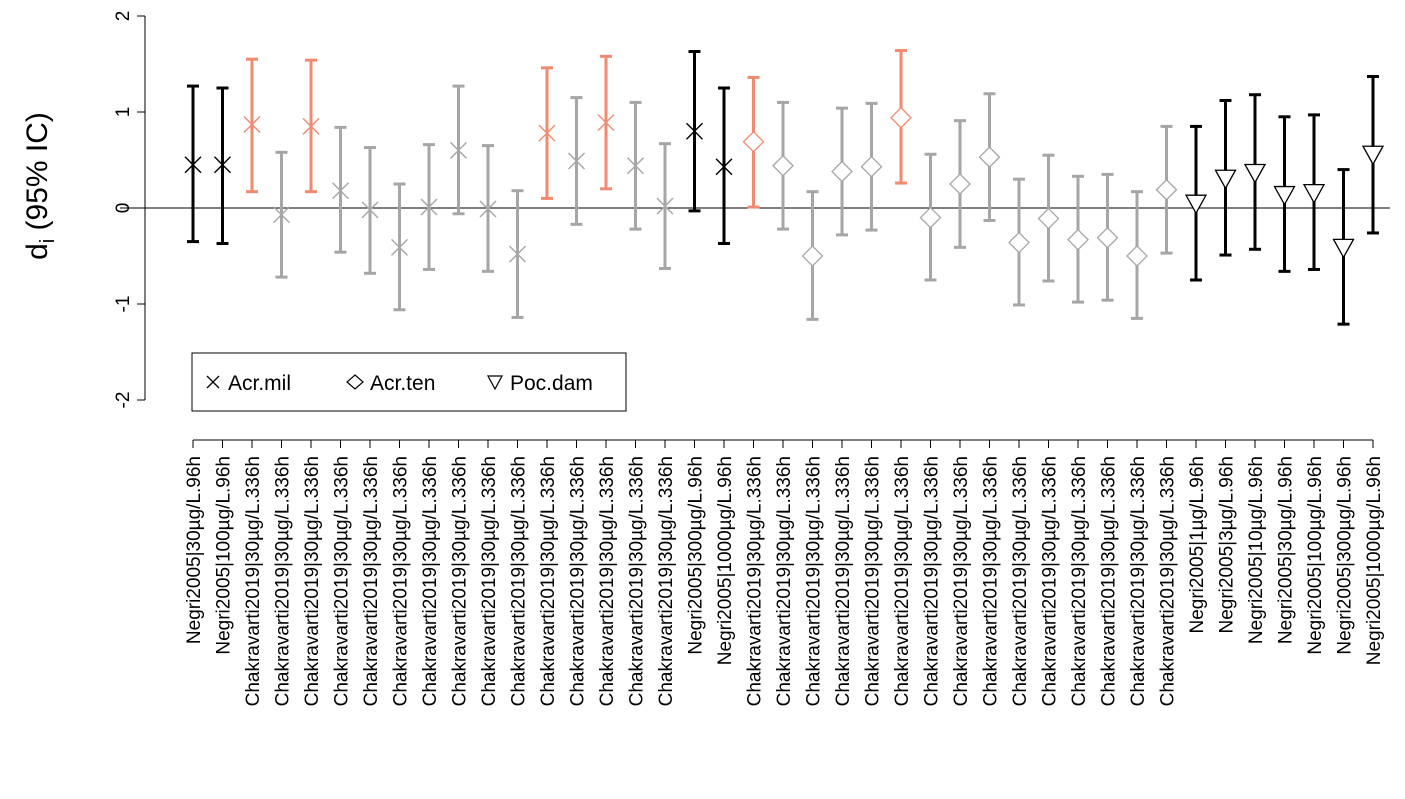 The height and width of the screenshot is (799, 1405). What do you see at coordinates (123, 400) in the screenshot?
I see `y-tick-label-0: -2` at bounding box center [123, 400].